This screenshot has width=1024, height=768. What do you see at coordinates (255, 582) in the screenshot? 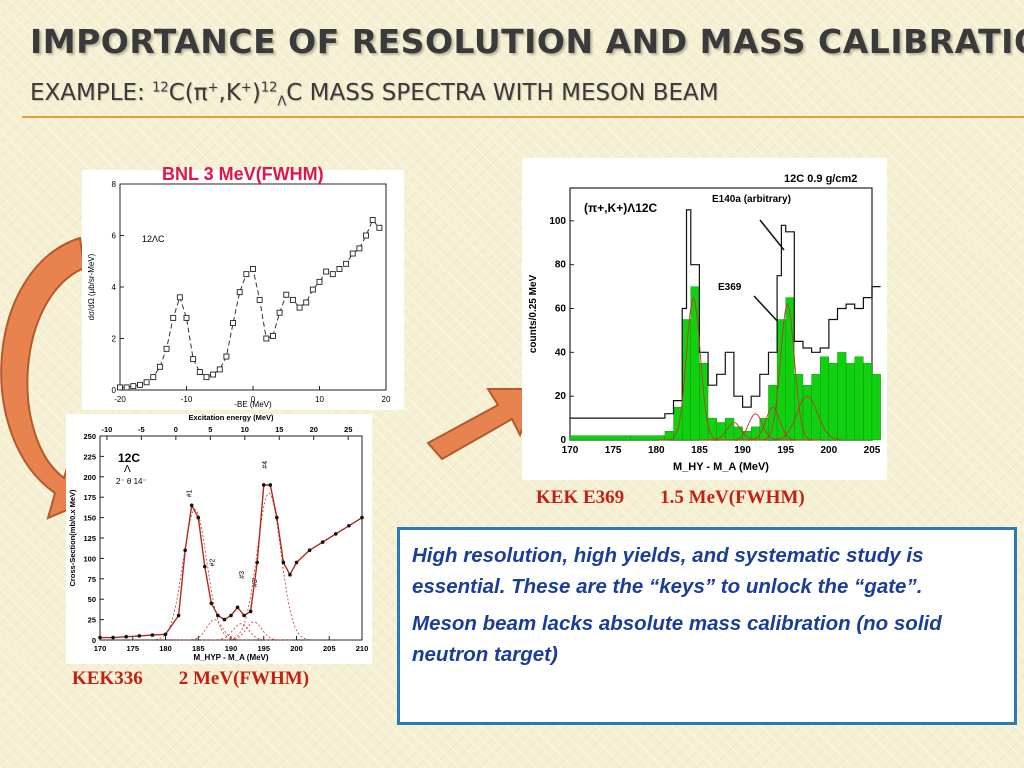
I see `peak-label: #3'` at bounding box center [255, 582].